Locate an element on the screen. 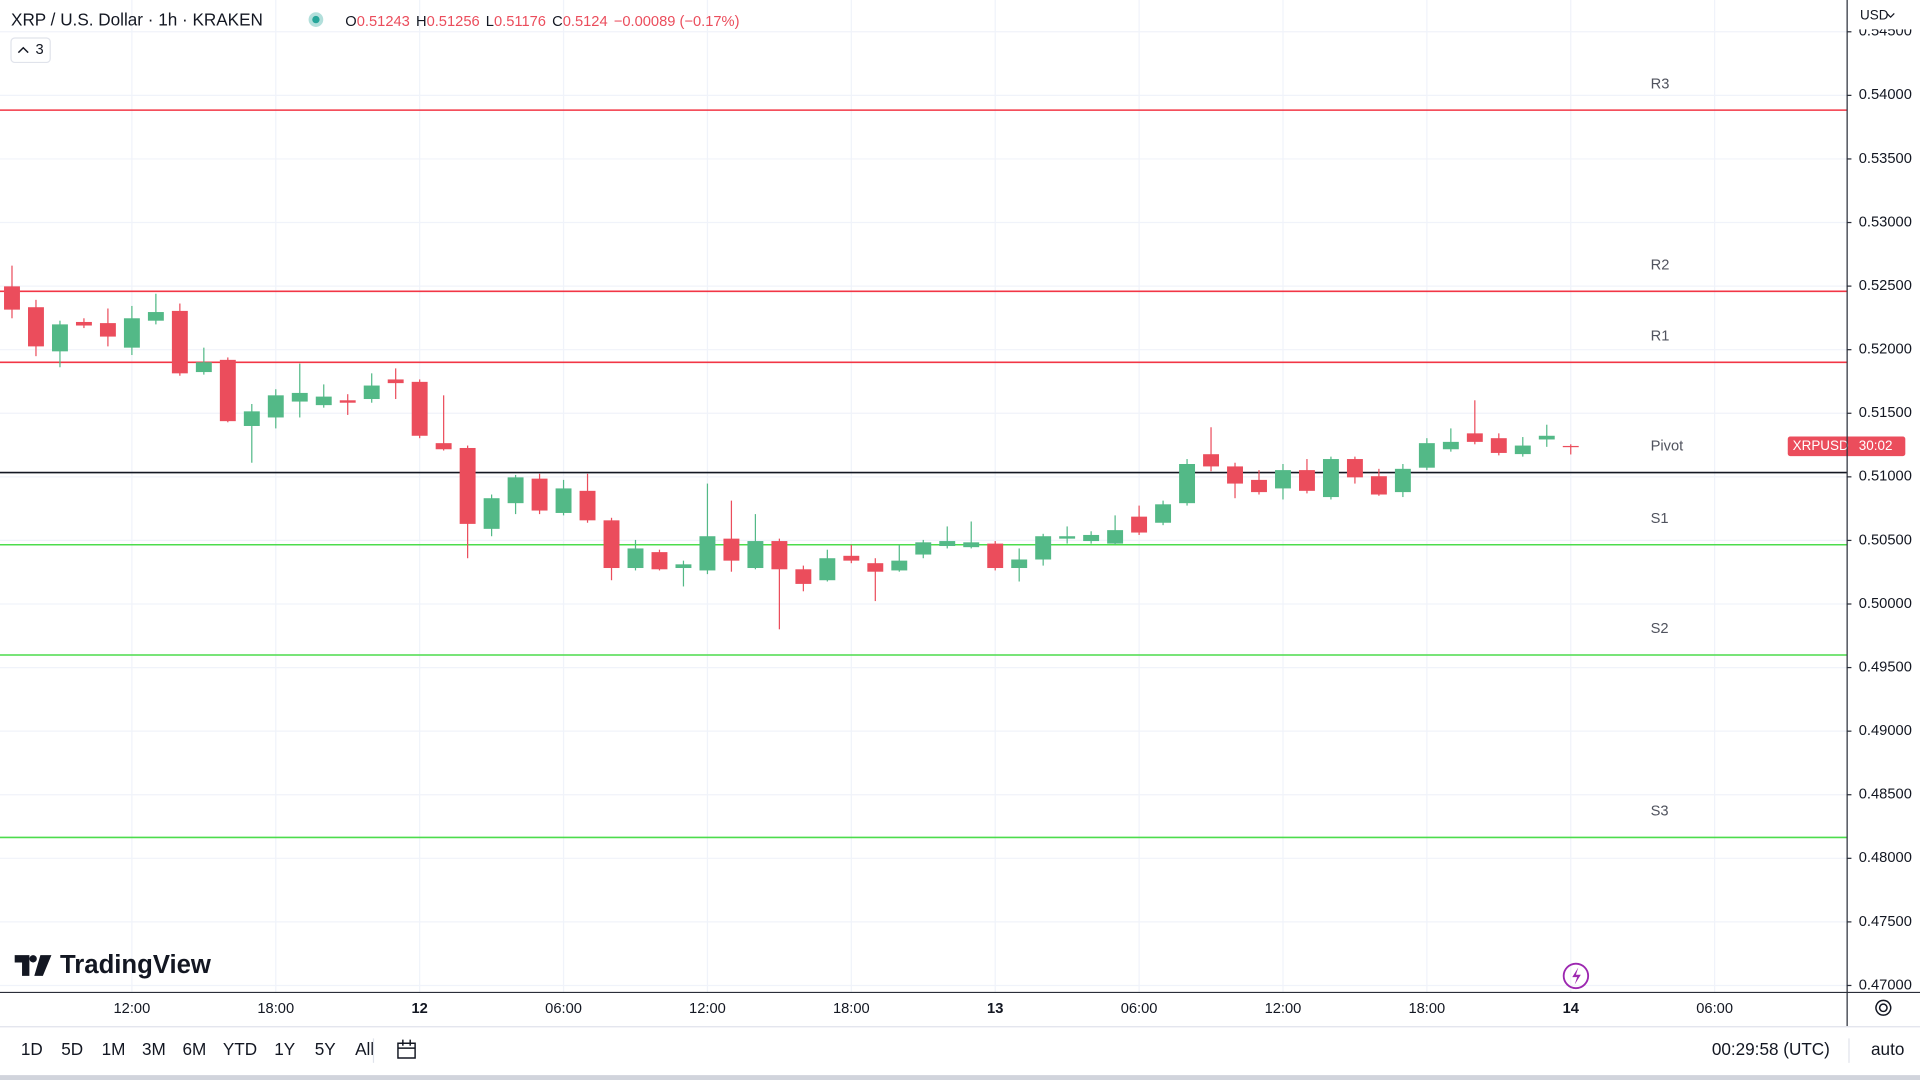  y-tick-label: 0.48500 is located at coordinates (1885, 795).